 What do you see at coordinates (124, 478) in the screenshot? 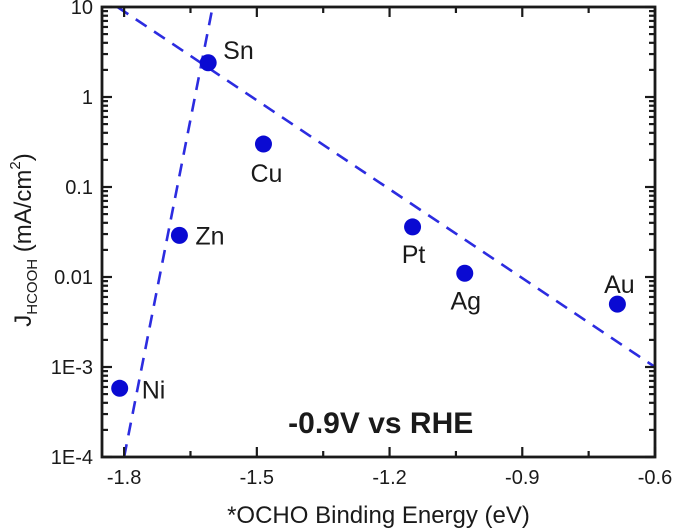
I see `x-tick-label: -1.8` at bounding box center [124, 478].